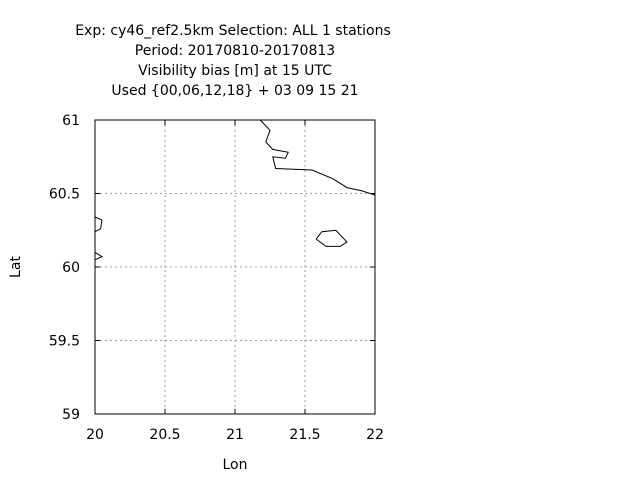  I want to click on coastlines, so click(235, 190).